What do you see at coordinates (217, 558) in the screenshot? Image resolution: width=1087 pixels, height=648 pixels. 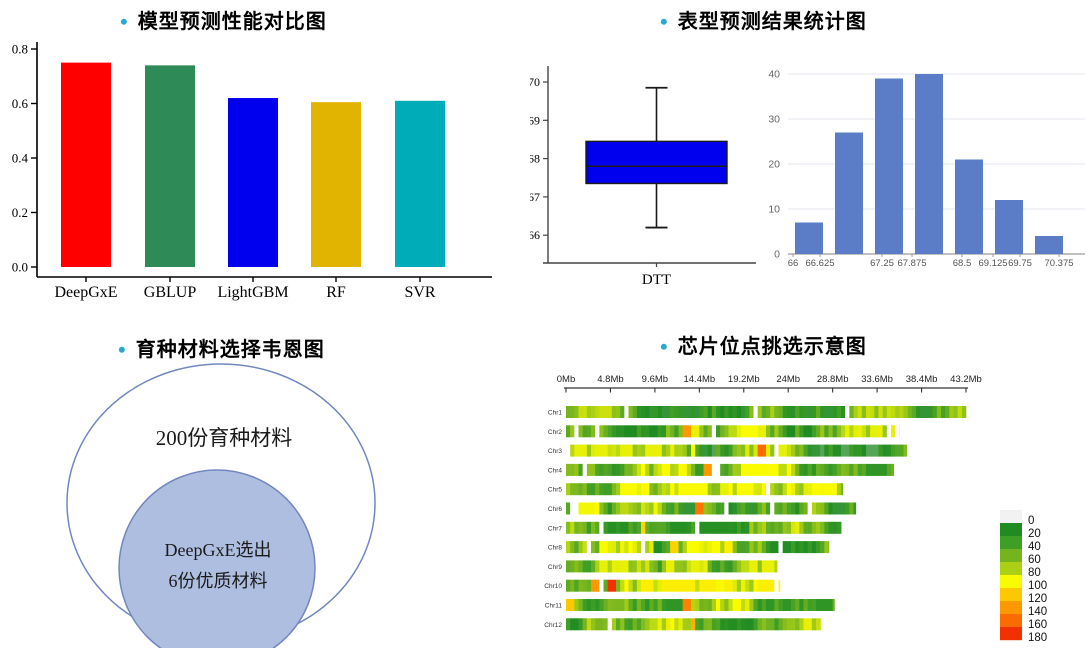 I see `venn-inner-circle` at bounding box center [217, 558].